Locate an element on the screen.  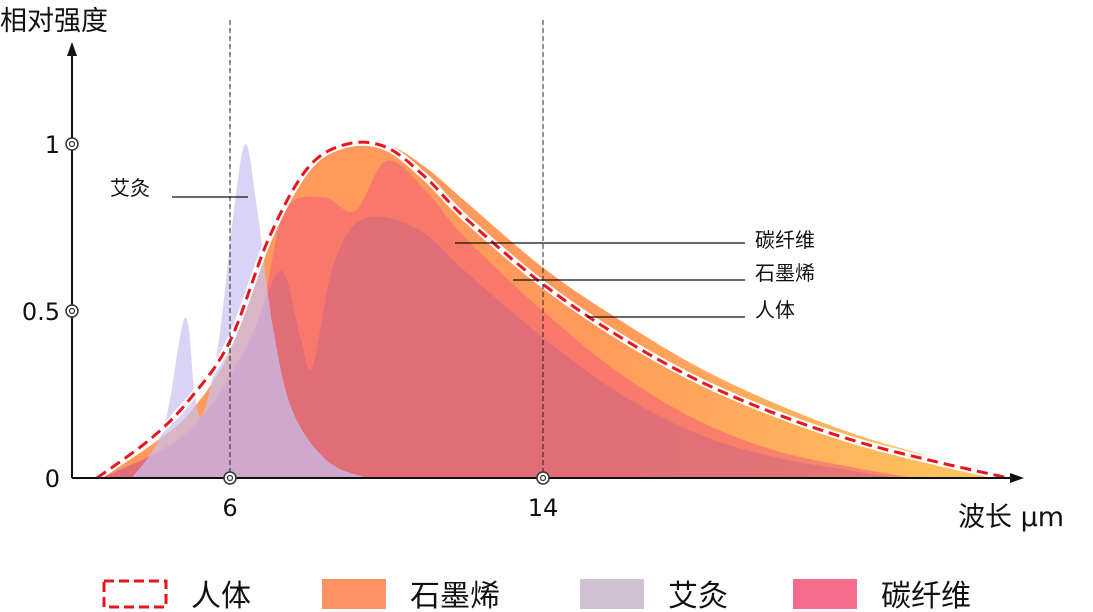
legend-label: 碳纤维 is located at coordinates (926, 595).